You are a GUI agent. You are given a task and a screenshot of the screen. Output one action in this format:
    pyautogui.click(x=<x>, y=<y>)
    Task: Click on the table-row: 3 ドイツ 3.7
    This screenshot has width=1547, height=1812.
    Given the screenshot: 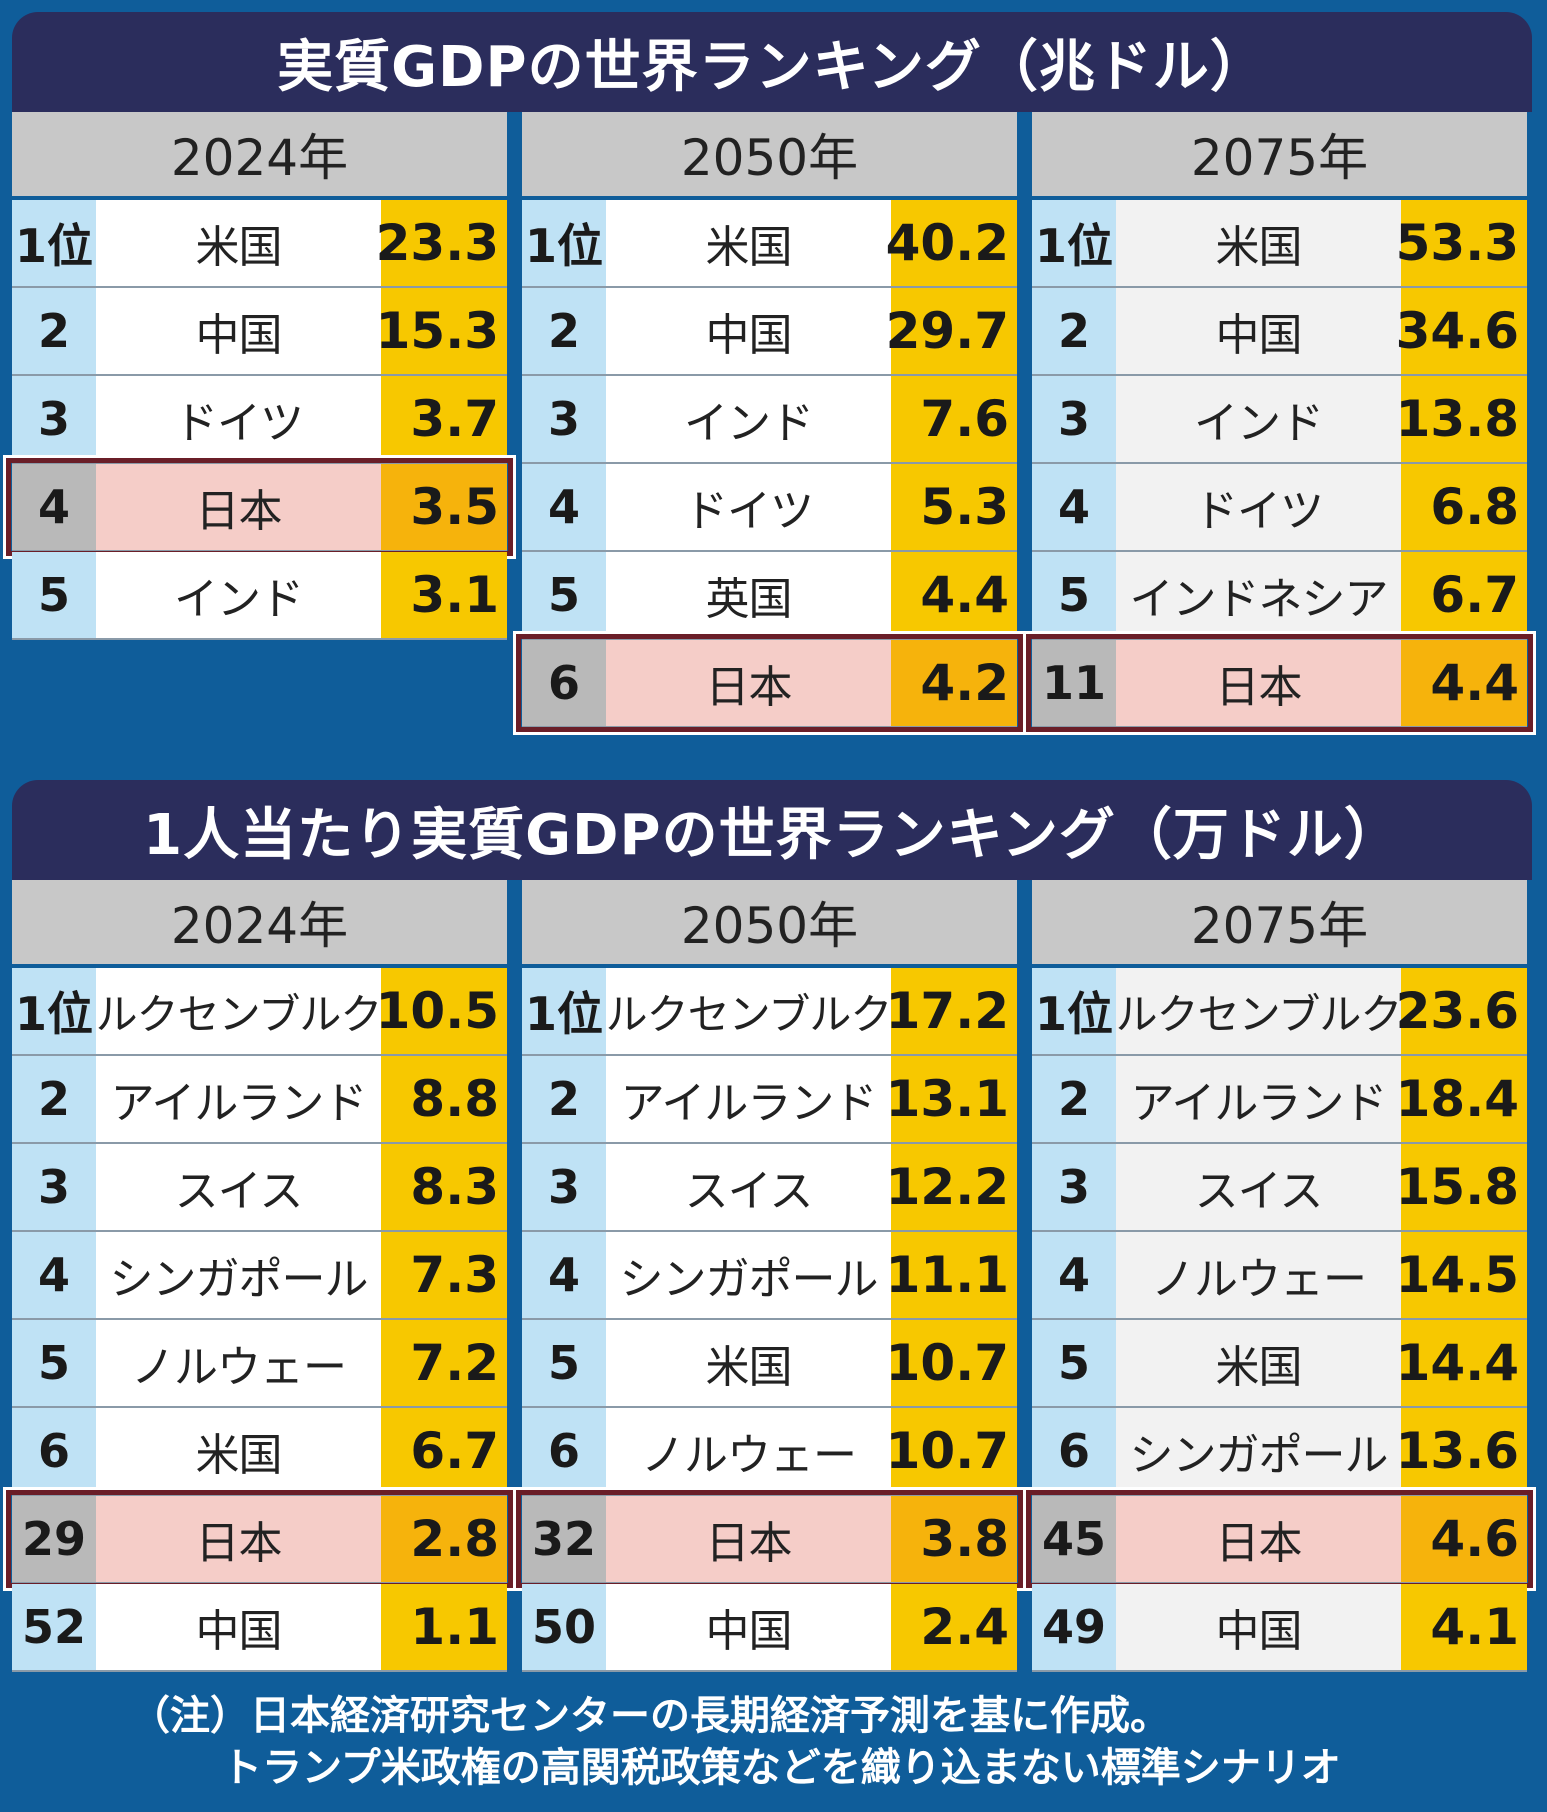 What is the action you would take?
    pyautogui.click(x=259, y=420)
    